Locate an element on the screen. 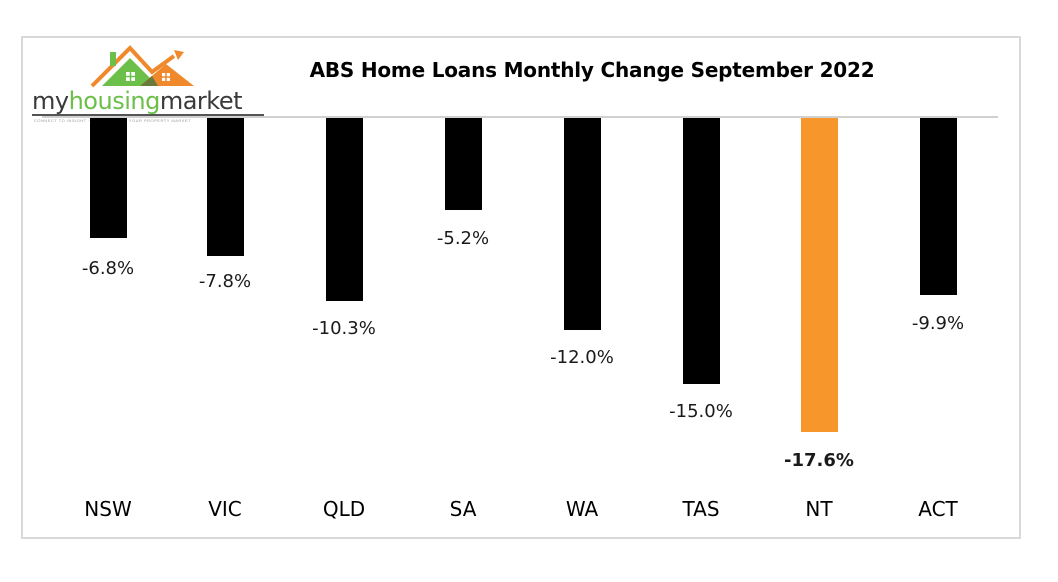 This screenshot has width=1058, height=582. value-label-wa: -12.0% is located at coordinates (582, 357).